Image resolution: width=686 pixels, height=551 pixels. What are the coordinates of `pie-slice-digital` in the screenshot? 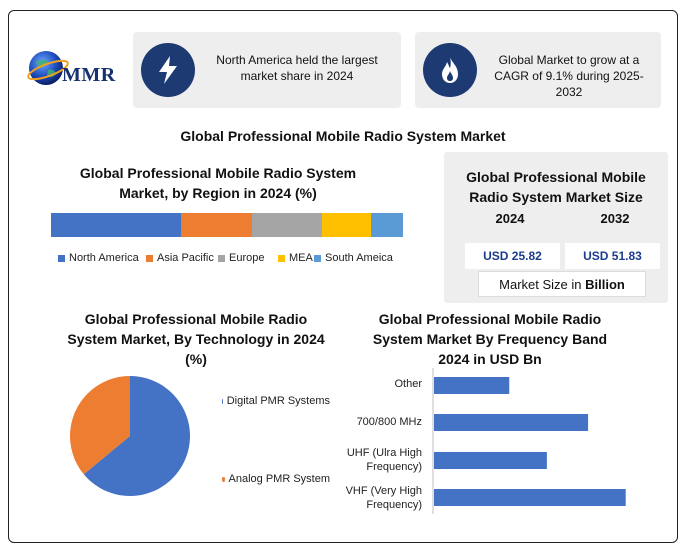 It's located at (136, 436).